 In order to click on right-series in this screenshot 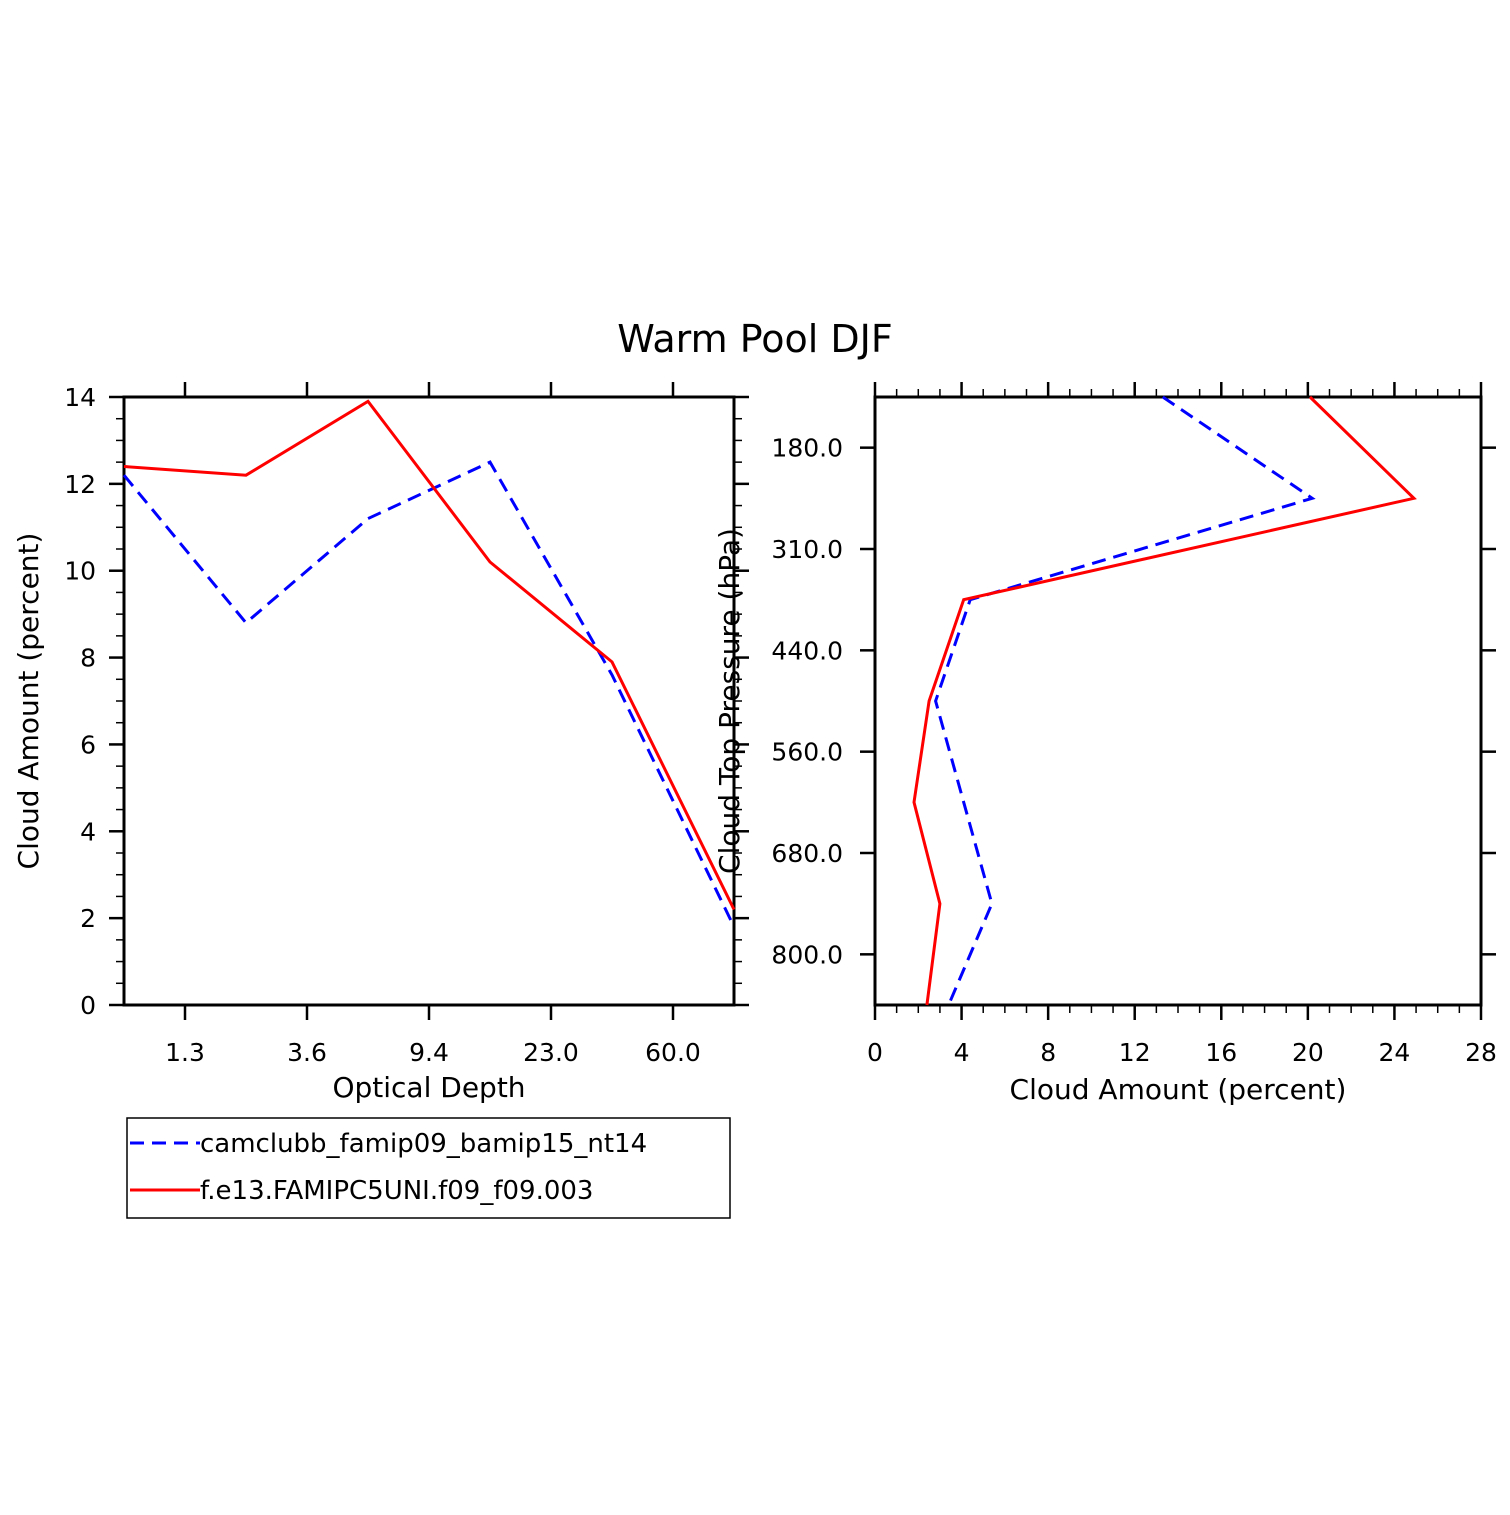, I will do `click(1164, 700)`.